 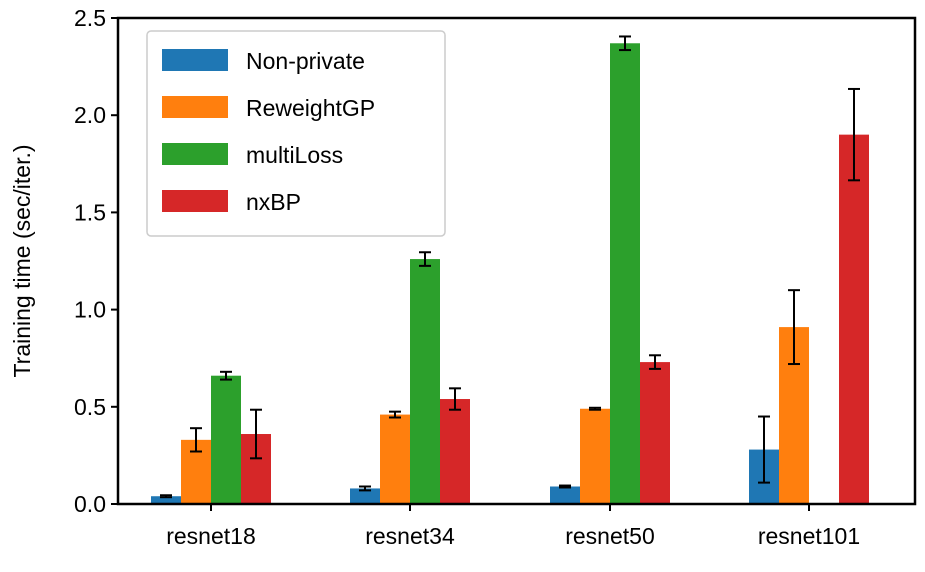 I want to click on bar-nxbp-resnet50, so click(x=655, y=433).